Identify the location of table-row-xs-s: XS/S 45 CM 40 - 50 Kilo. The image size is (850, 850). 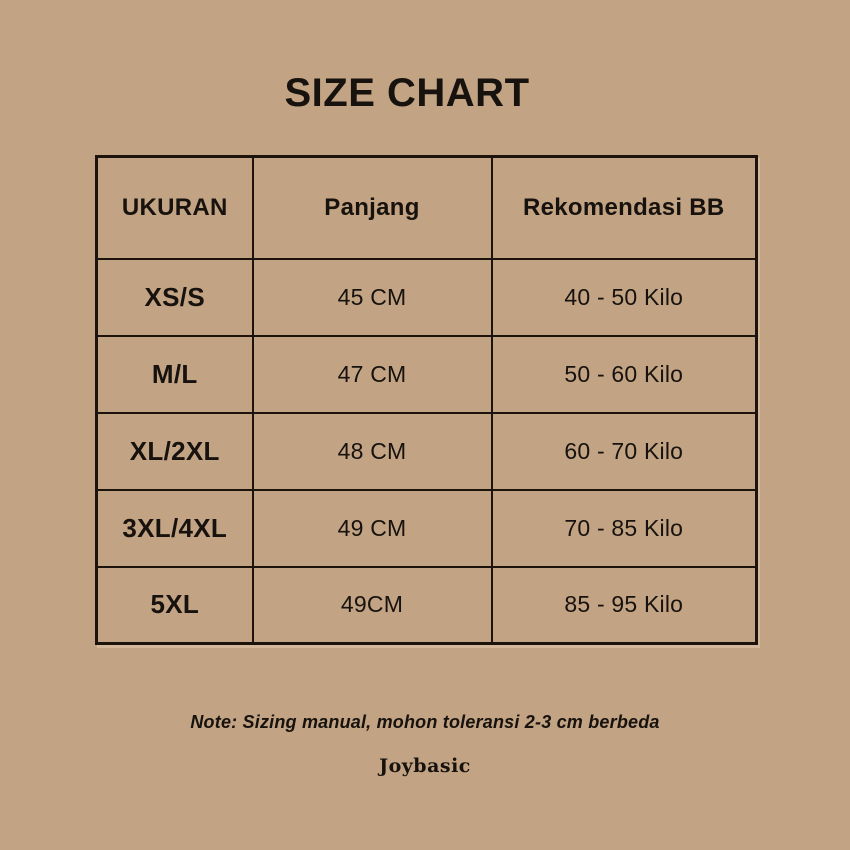
(426, 297).